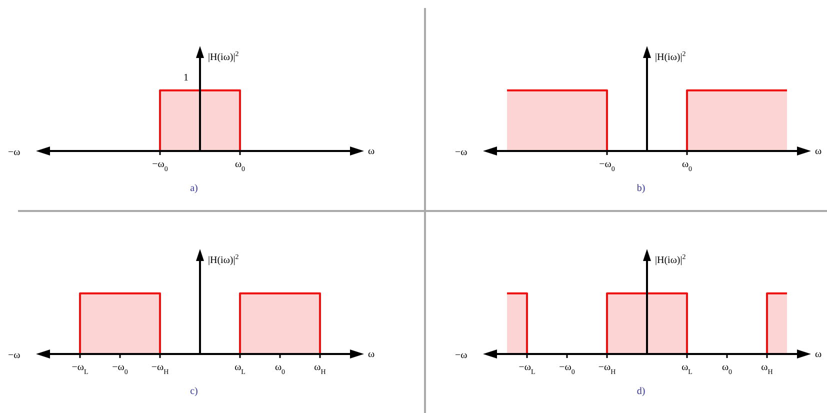  Describe the element at coordinates (194, 391) in the screenshot. I see `text: c)` at that location.